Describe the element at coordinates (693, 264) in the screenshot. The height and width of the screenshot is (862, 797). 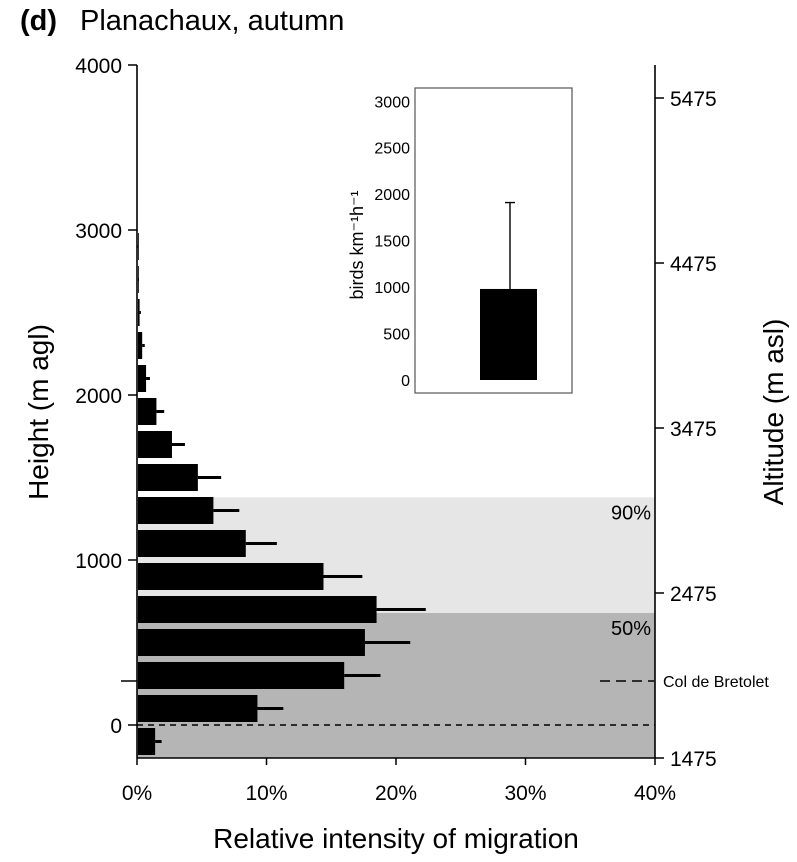
I see `y2-tick-label: 4475` at that location.